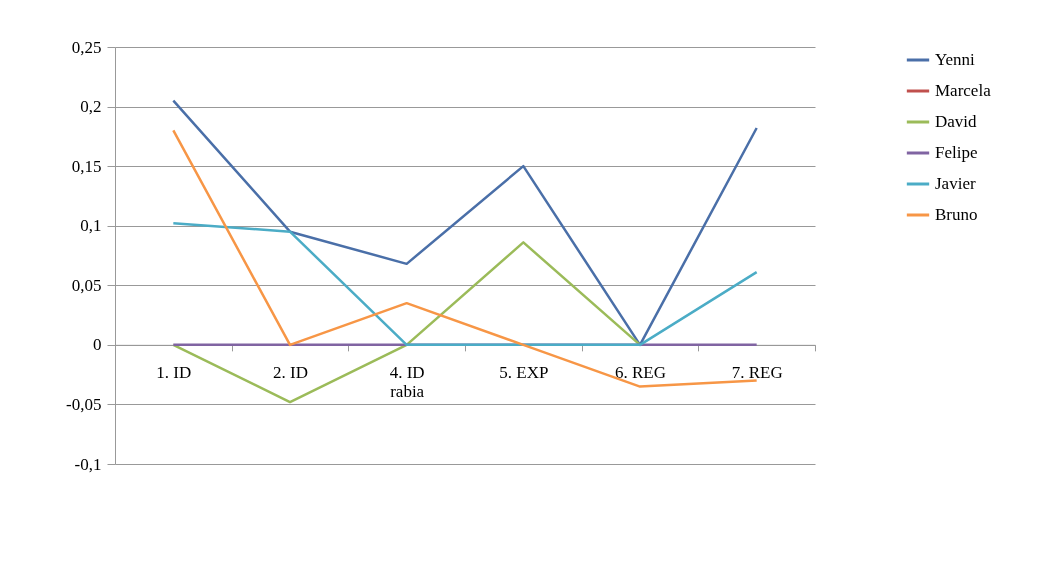 The width and height of the screenshot is (1063, 561). I want to click on legend-label: Yenni, so click(955, 59).